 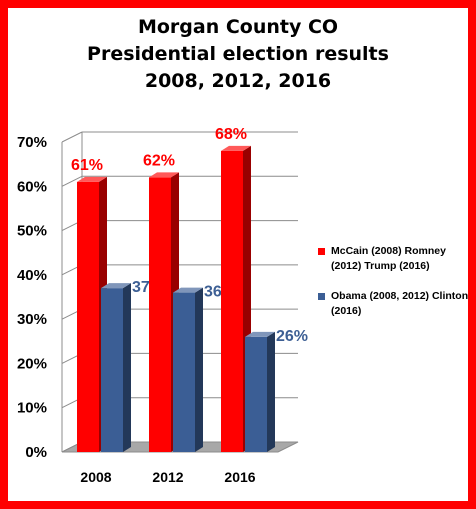 I want to click on y-tick-label: 40%, so click(x=32, y=275).